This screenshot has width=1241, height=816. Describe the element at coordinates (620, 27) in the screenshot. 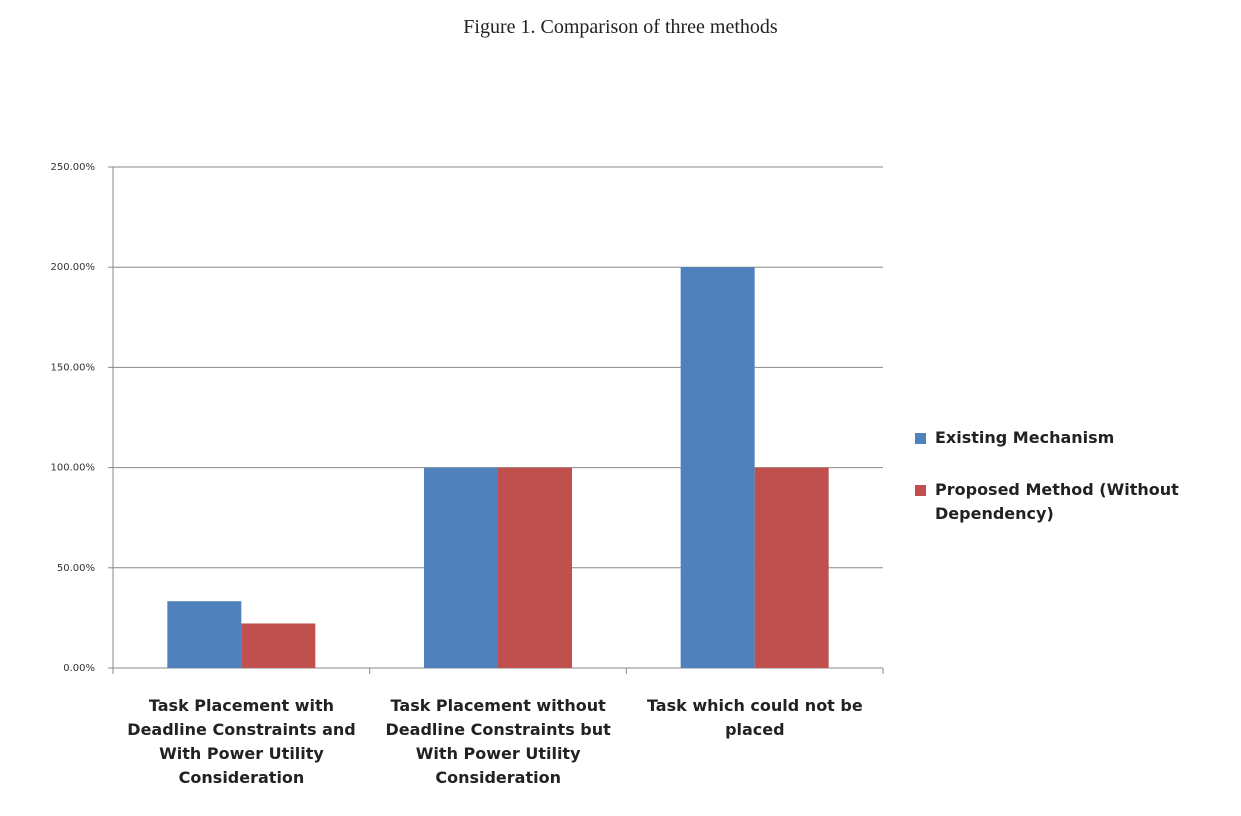

I see `chart-title: Figure 1. Comparison of three methods` at that location.